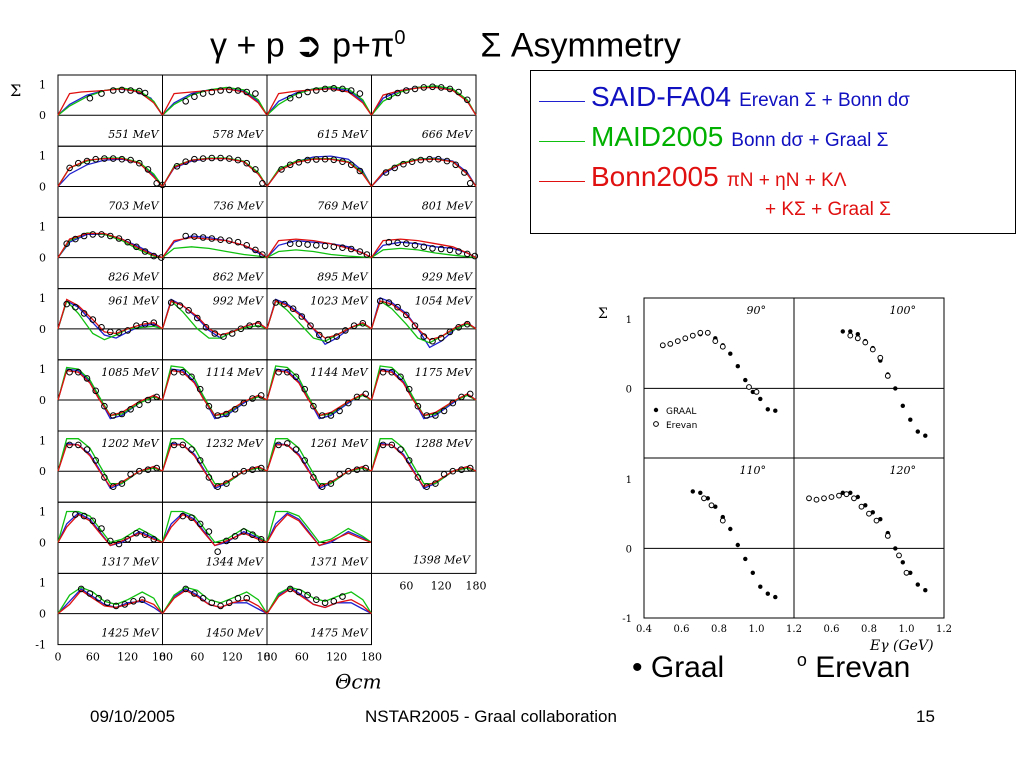 This screenshot has width=1024, height=768. What do you see at coordinates (786, 180) in the screenshot?
I see `legend-desc-bonn: πN + ηN + KΛ` at bounding box center [786, 180].